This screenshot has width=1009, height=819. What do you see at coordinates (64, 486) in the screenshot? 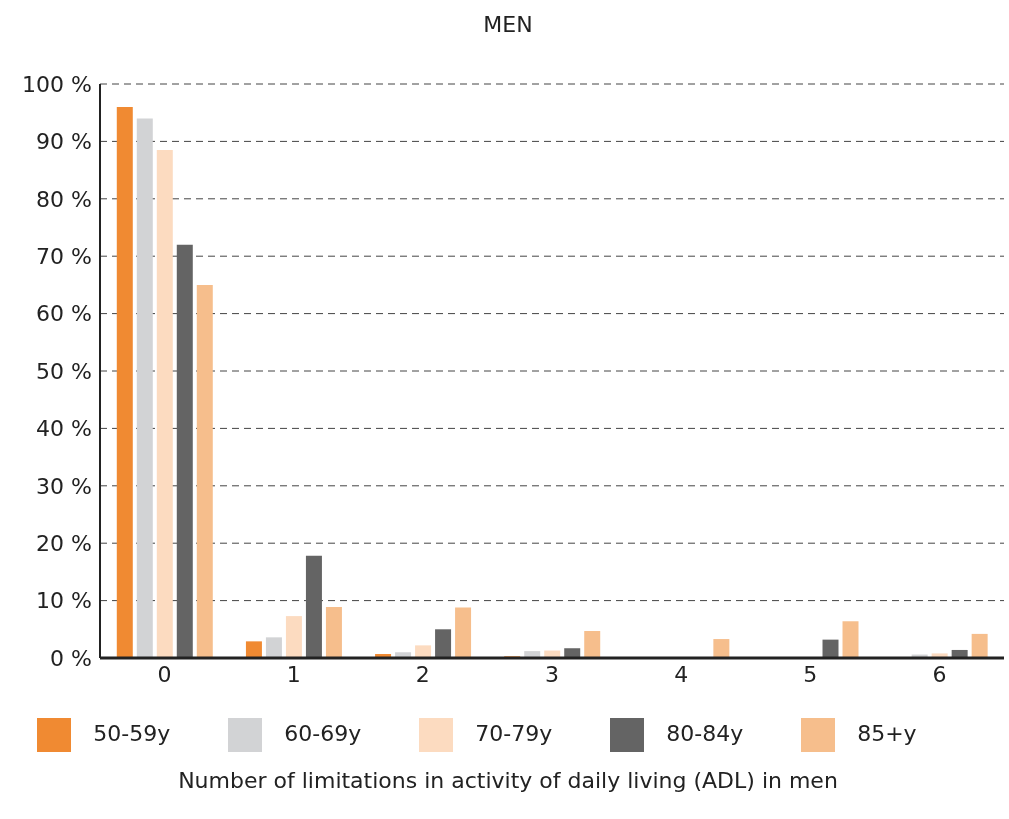
I see `y-tick-label: 30 %` at bounding box center [64, 486].